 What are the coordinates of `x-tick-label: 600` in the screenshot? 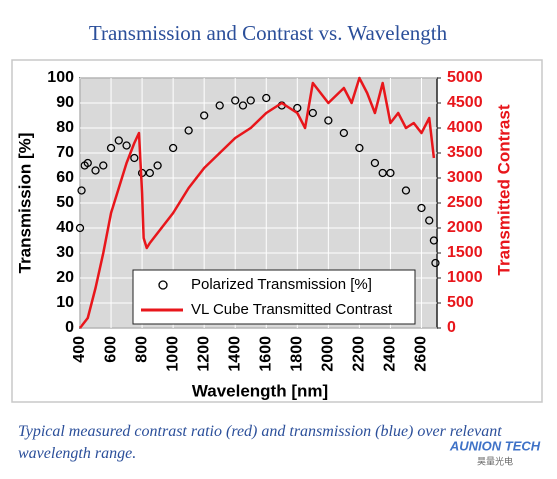 It's located at (110, 349).